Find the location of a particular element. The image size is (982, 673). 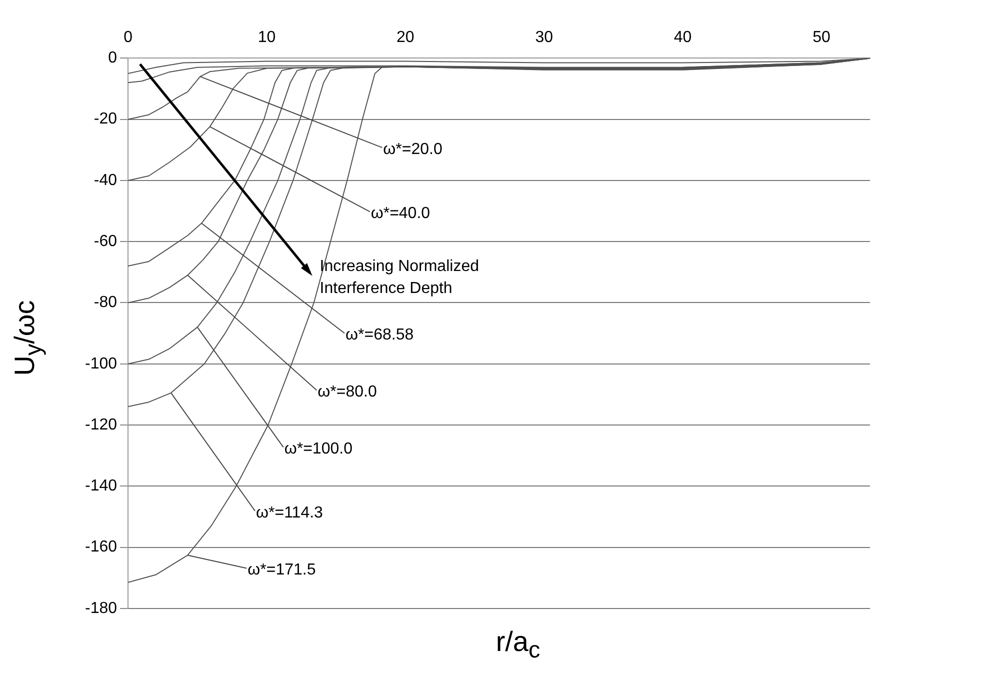

x-axis-title: r/a$_{c}$ is located at coordinates (518, 645).